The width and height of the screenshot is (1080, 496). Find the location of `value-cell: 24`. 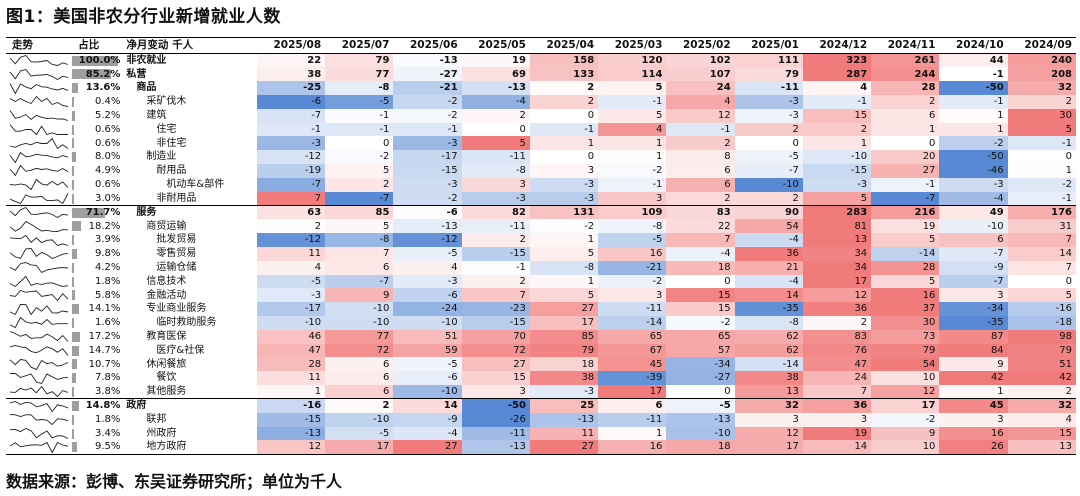

value-cell: 24 is located at coordinates (700, 88).